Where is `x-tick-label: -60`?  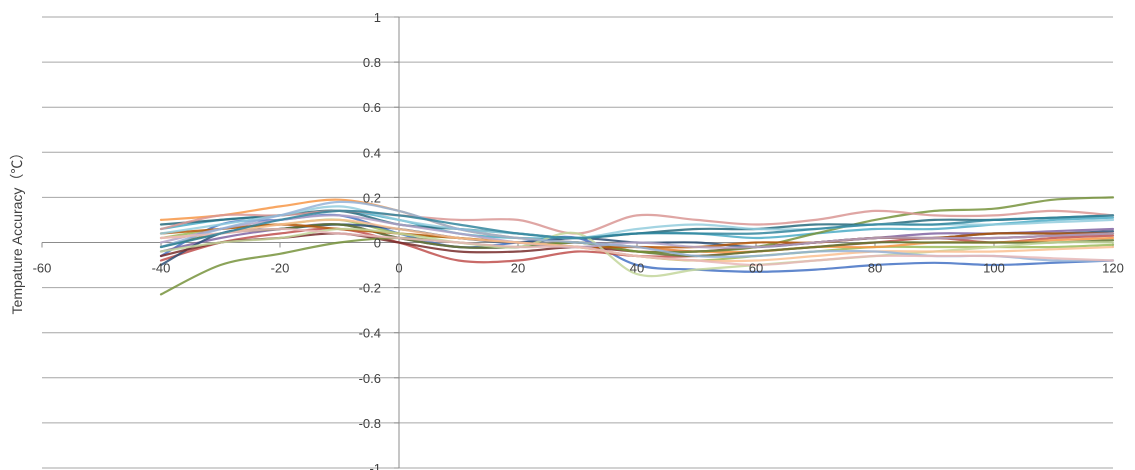
x-tick-label: -60 is located at coordinates (42, 268).